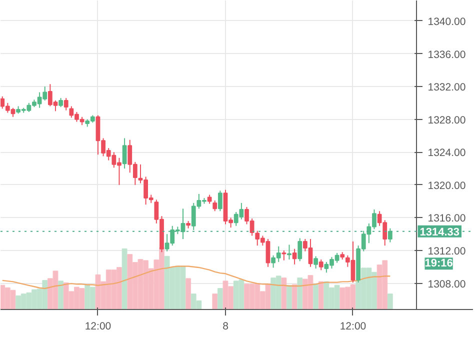  I want to click on y-tick-label: 1320.00, so click(447, 186).